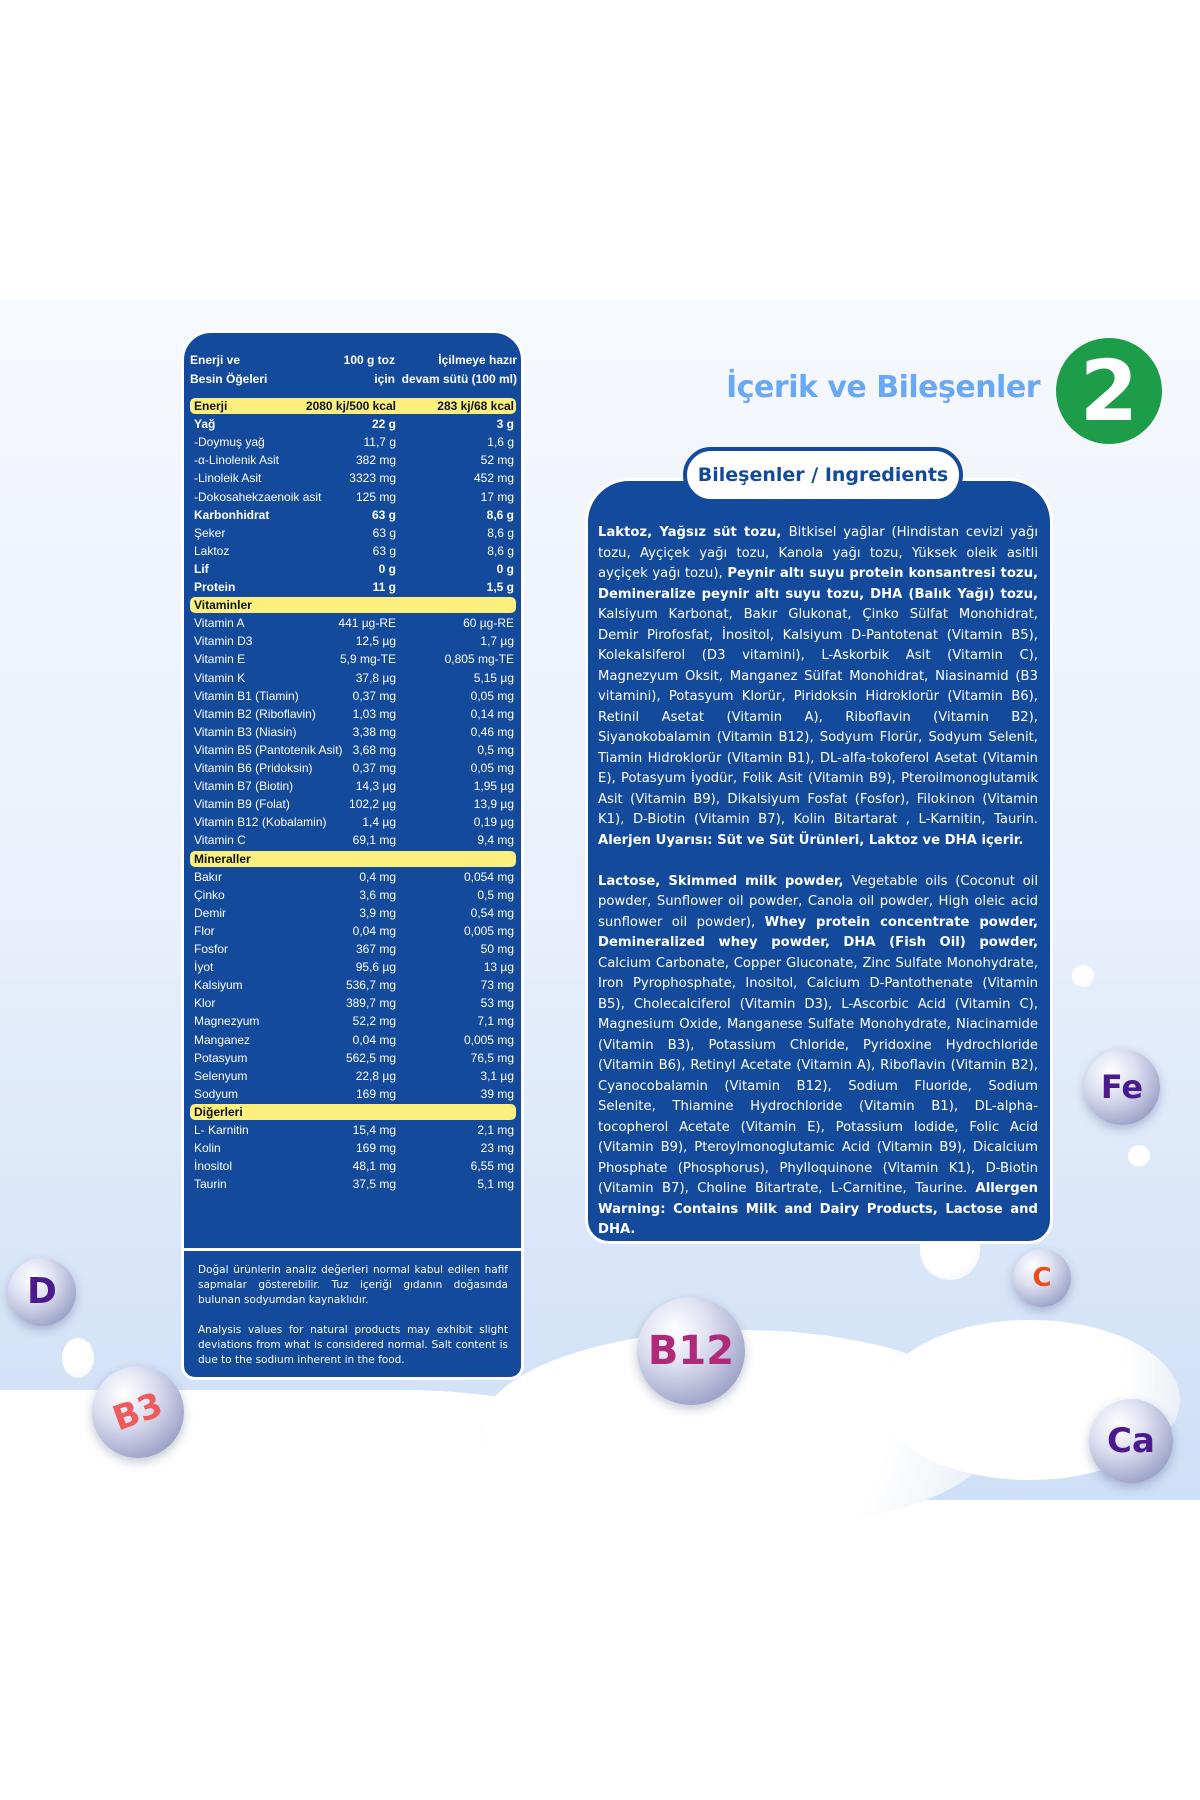 The height and width of the screenshot is (1800, 1200). What do you see at coordinates (498, 967) in the screenshot?
I see `value-per-100ml: 13 µg` at bounding box center [498, 967].